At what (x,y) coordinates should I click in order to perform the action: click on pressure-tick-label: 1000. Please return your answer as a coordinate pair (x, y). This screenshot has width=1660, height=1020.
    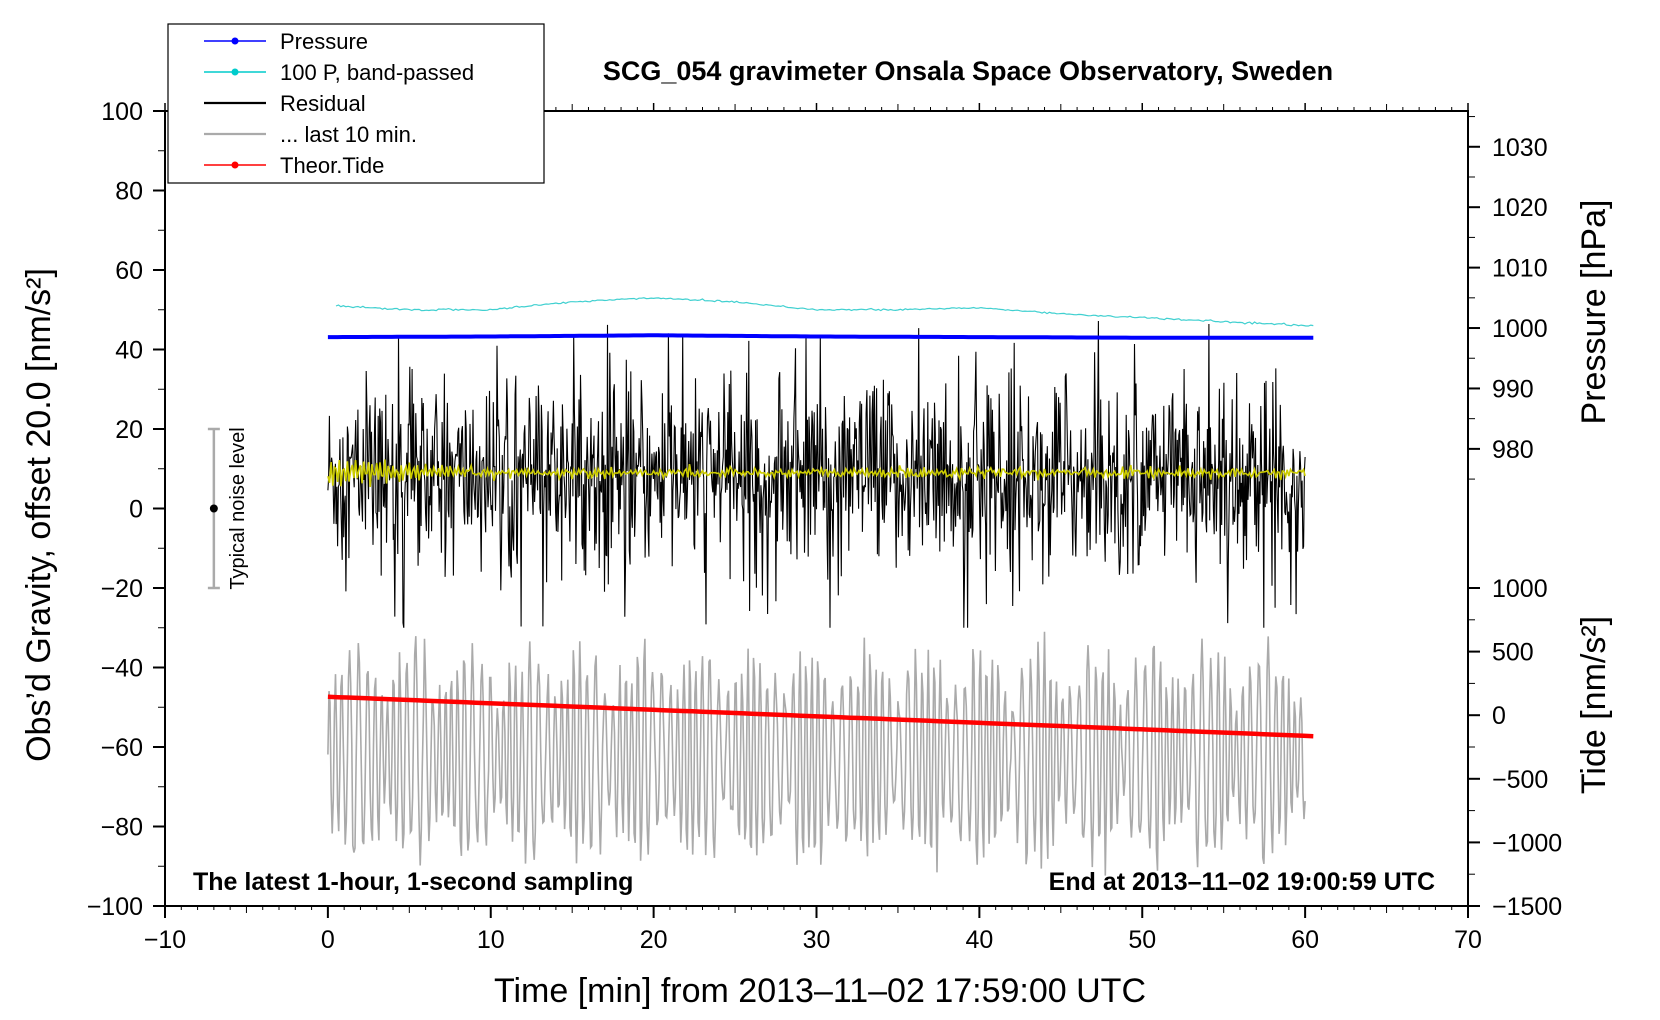
    Looking at the image, I should click on (1520, 329).